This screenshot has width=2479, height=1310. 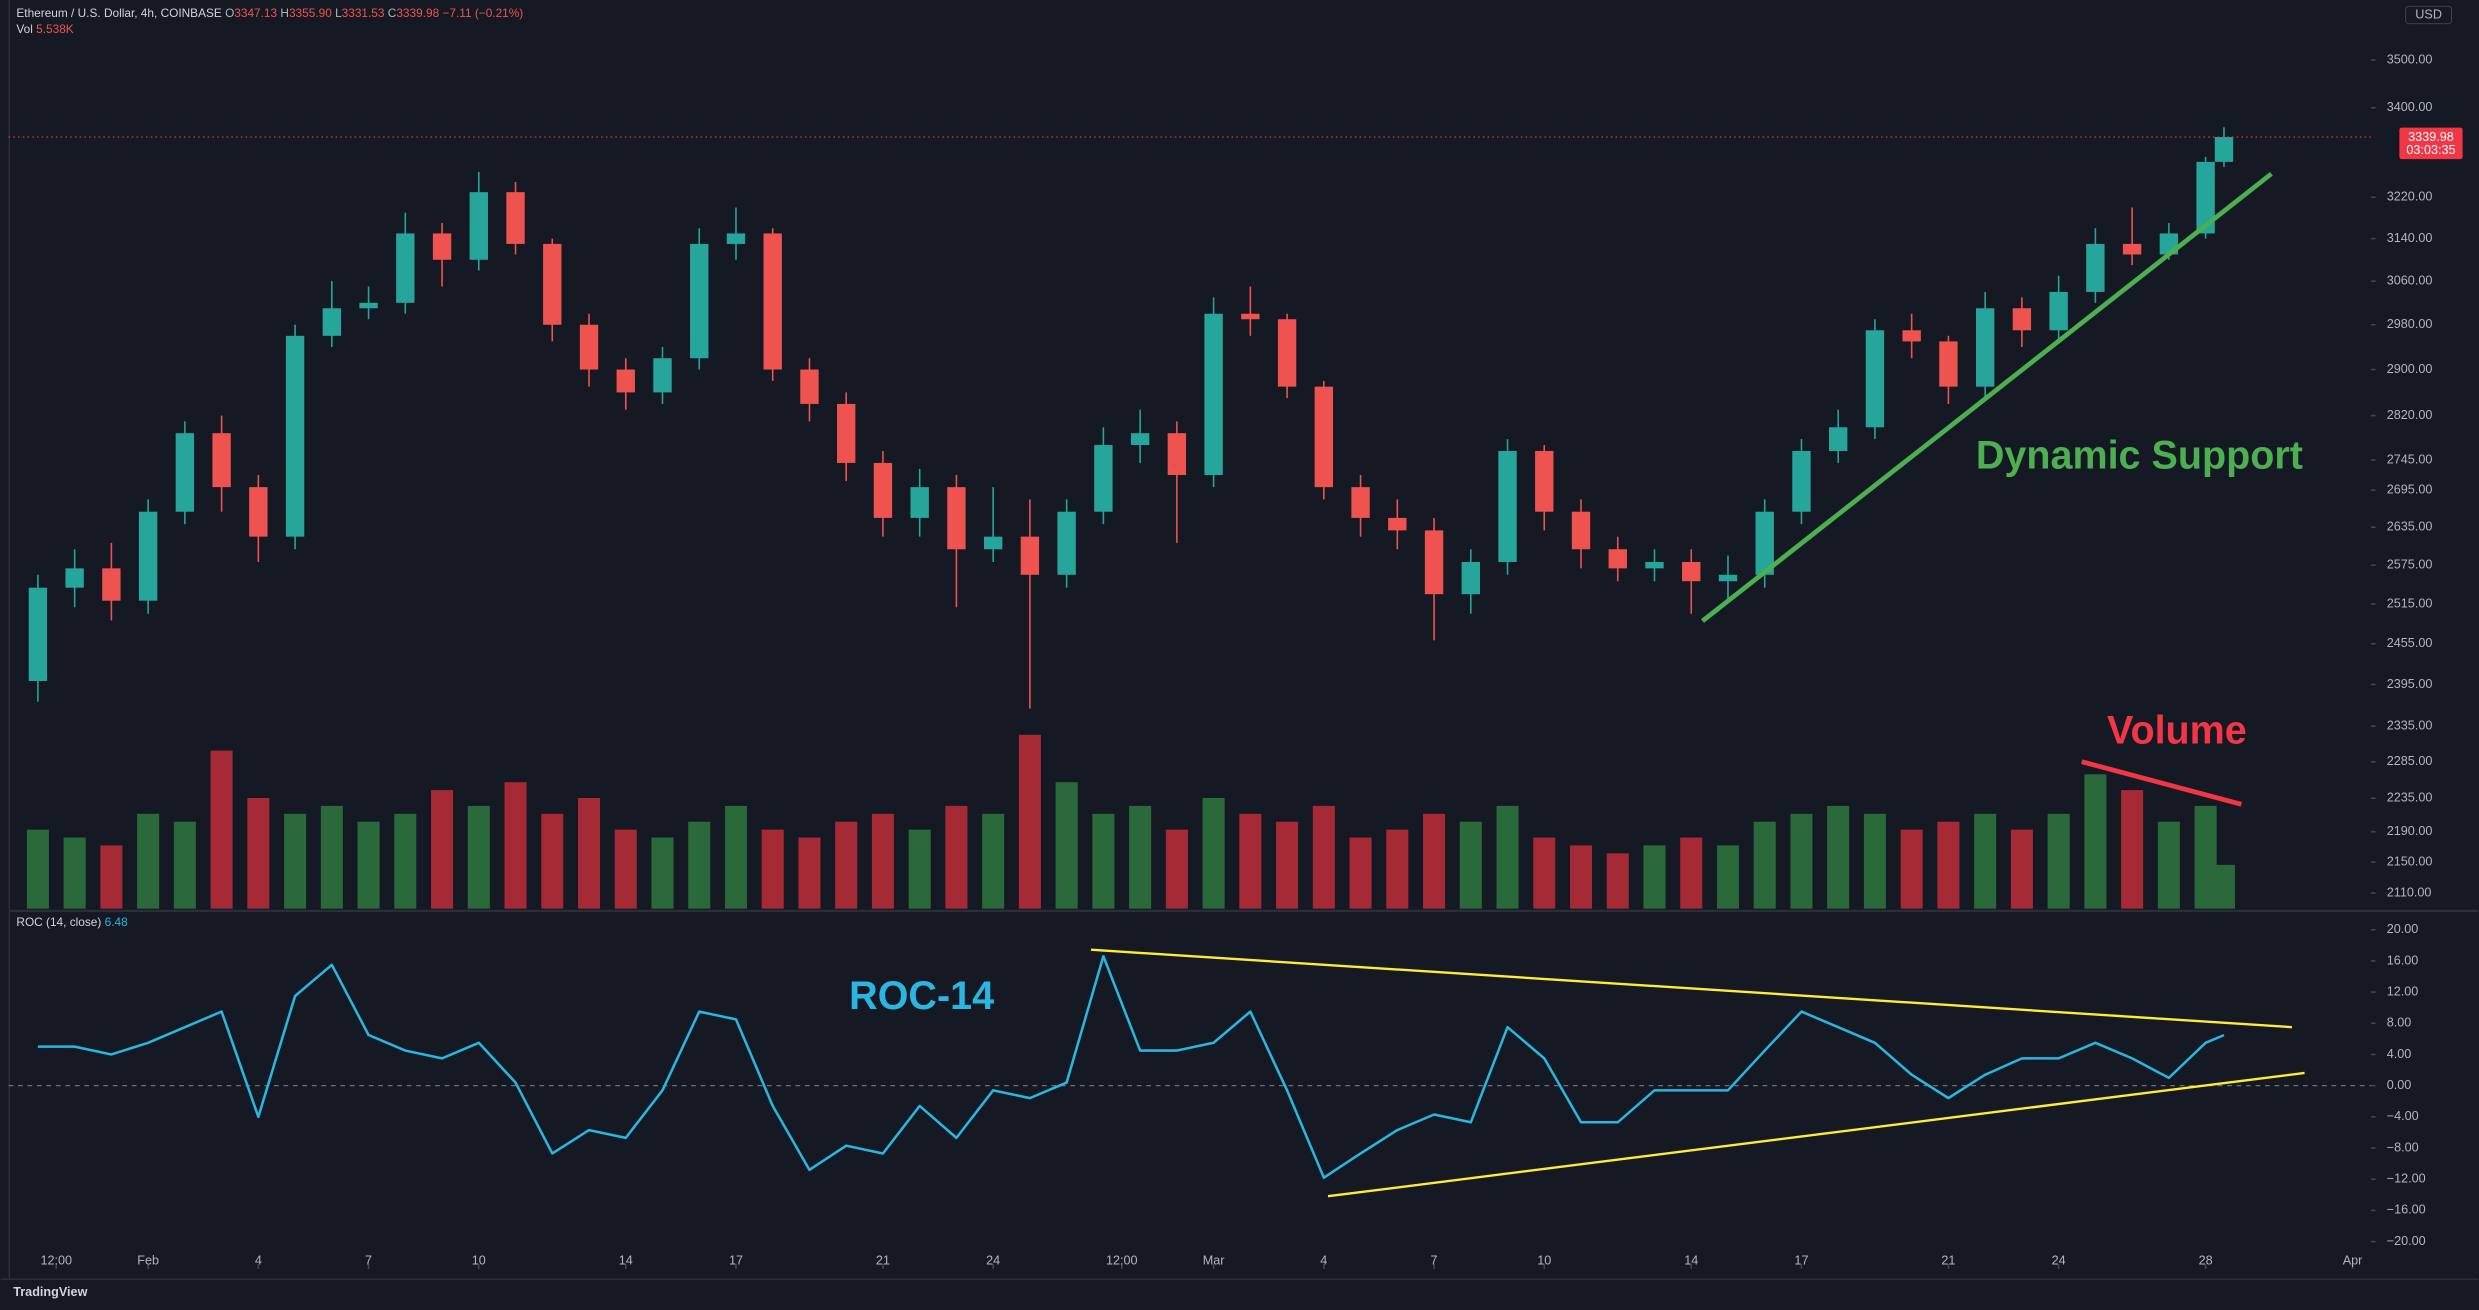 What do you see at coordinates (2403, 991) in the screenshot?
I see `y-tick-label: 12.00` at bounding box center [2403, 991].